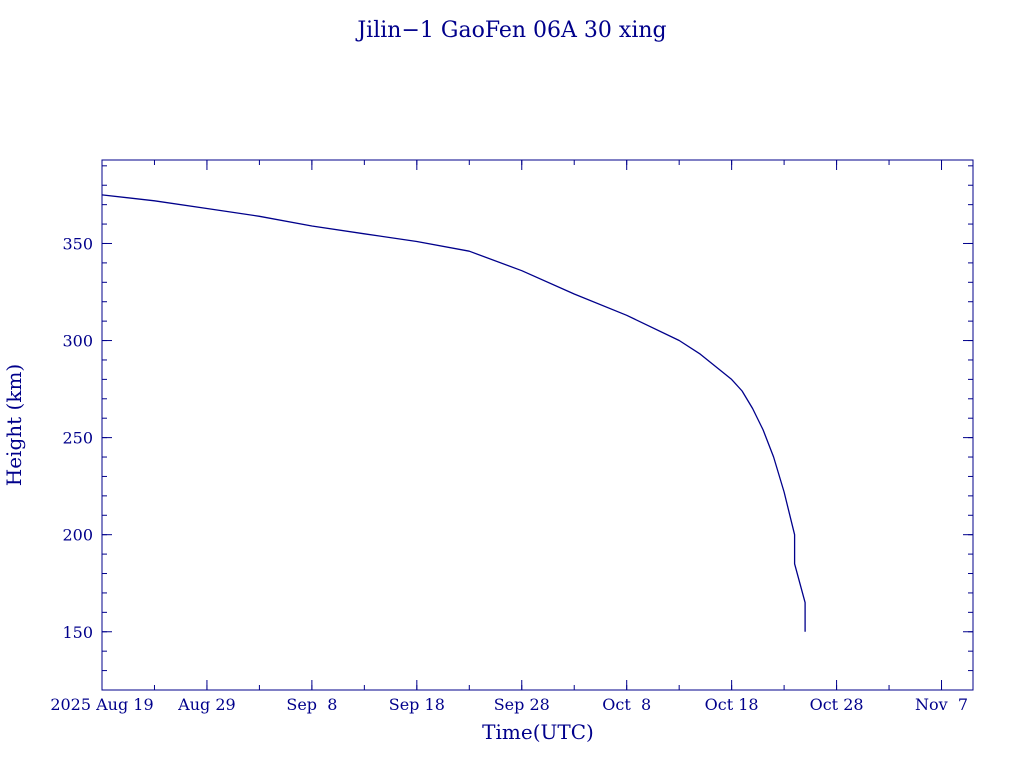  What do you see at coordinates (538, 732) in the screenshot?
I see `x-axis-label: Time(UTC)` at bounding box center [538, 732].